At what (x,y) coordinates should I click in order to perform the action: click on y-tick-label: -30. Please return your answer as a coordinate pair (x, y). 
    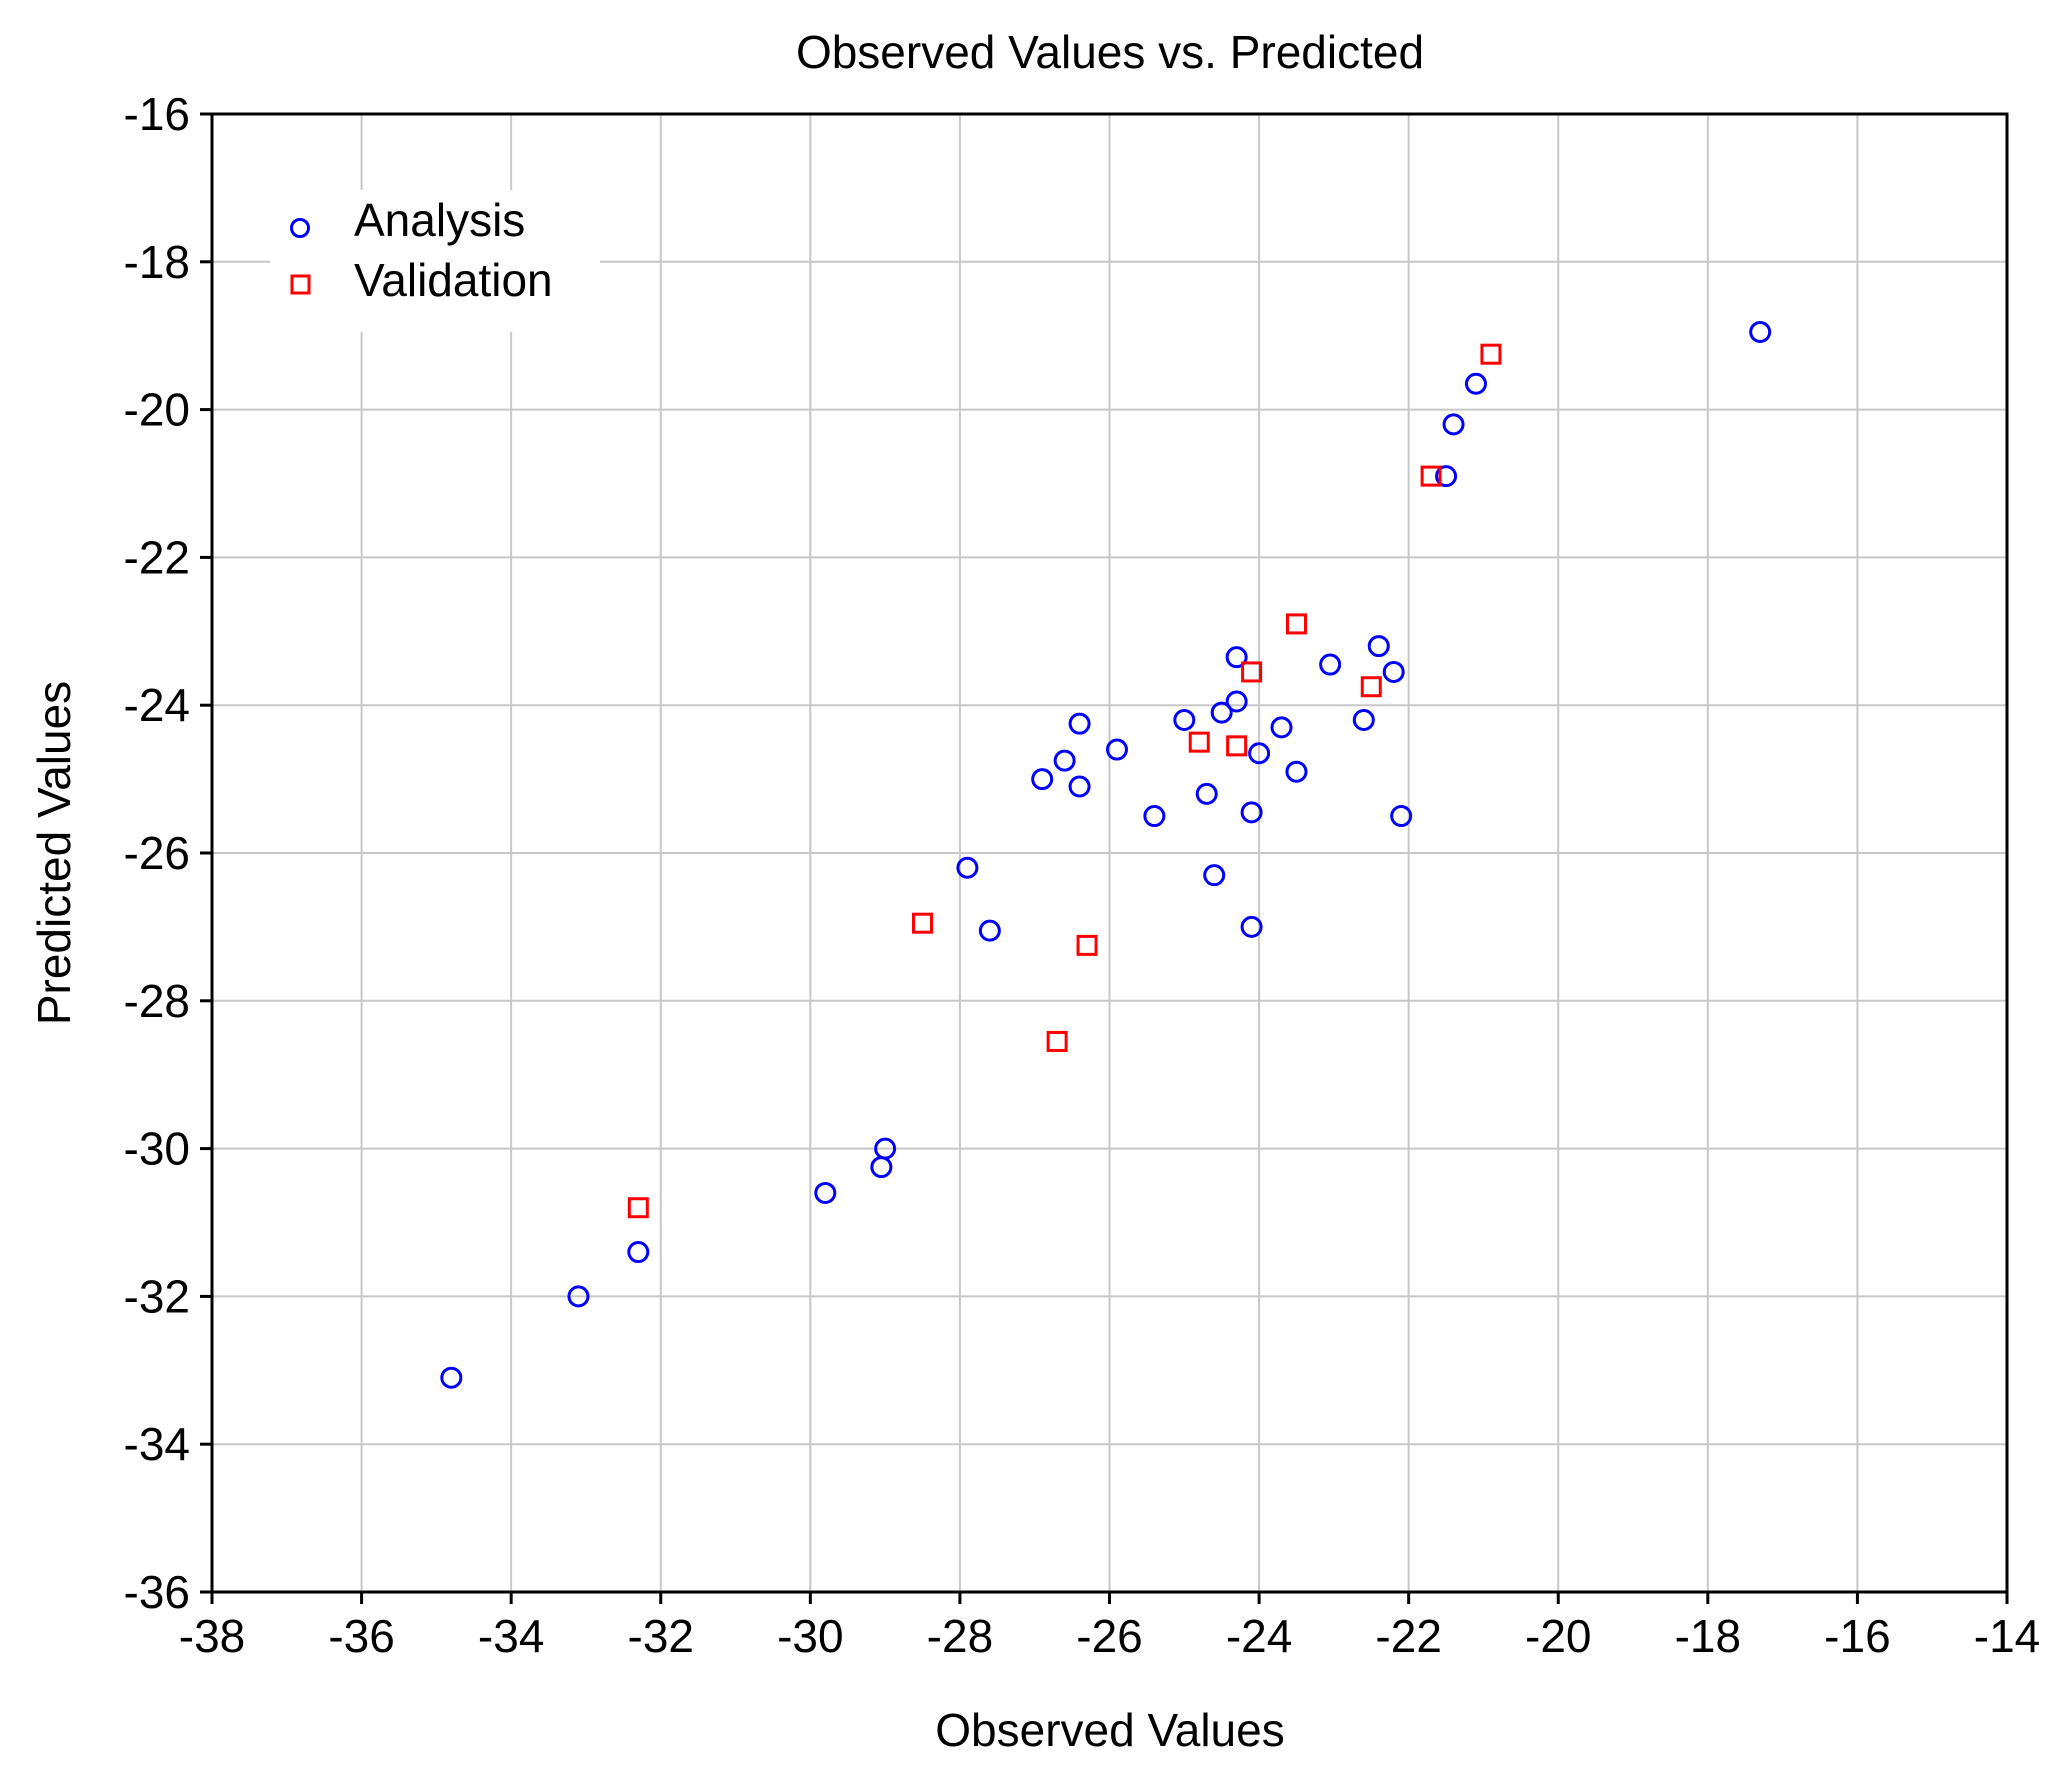
    Looking at the image, I should click on (157, 1149).